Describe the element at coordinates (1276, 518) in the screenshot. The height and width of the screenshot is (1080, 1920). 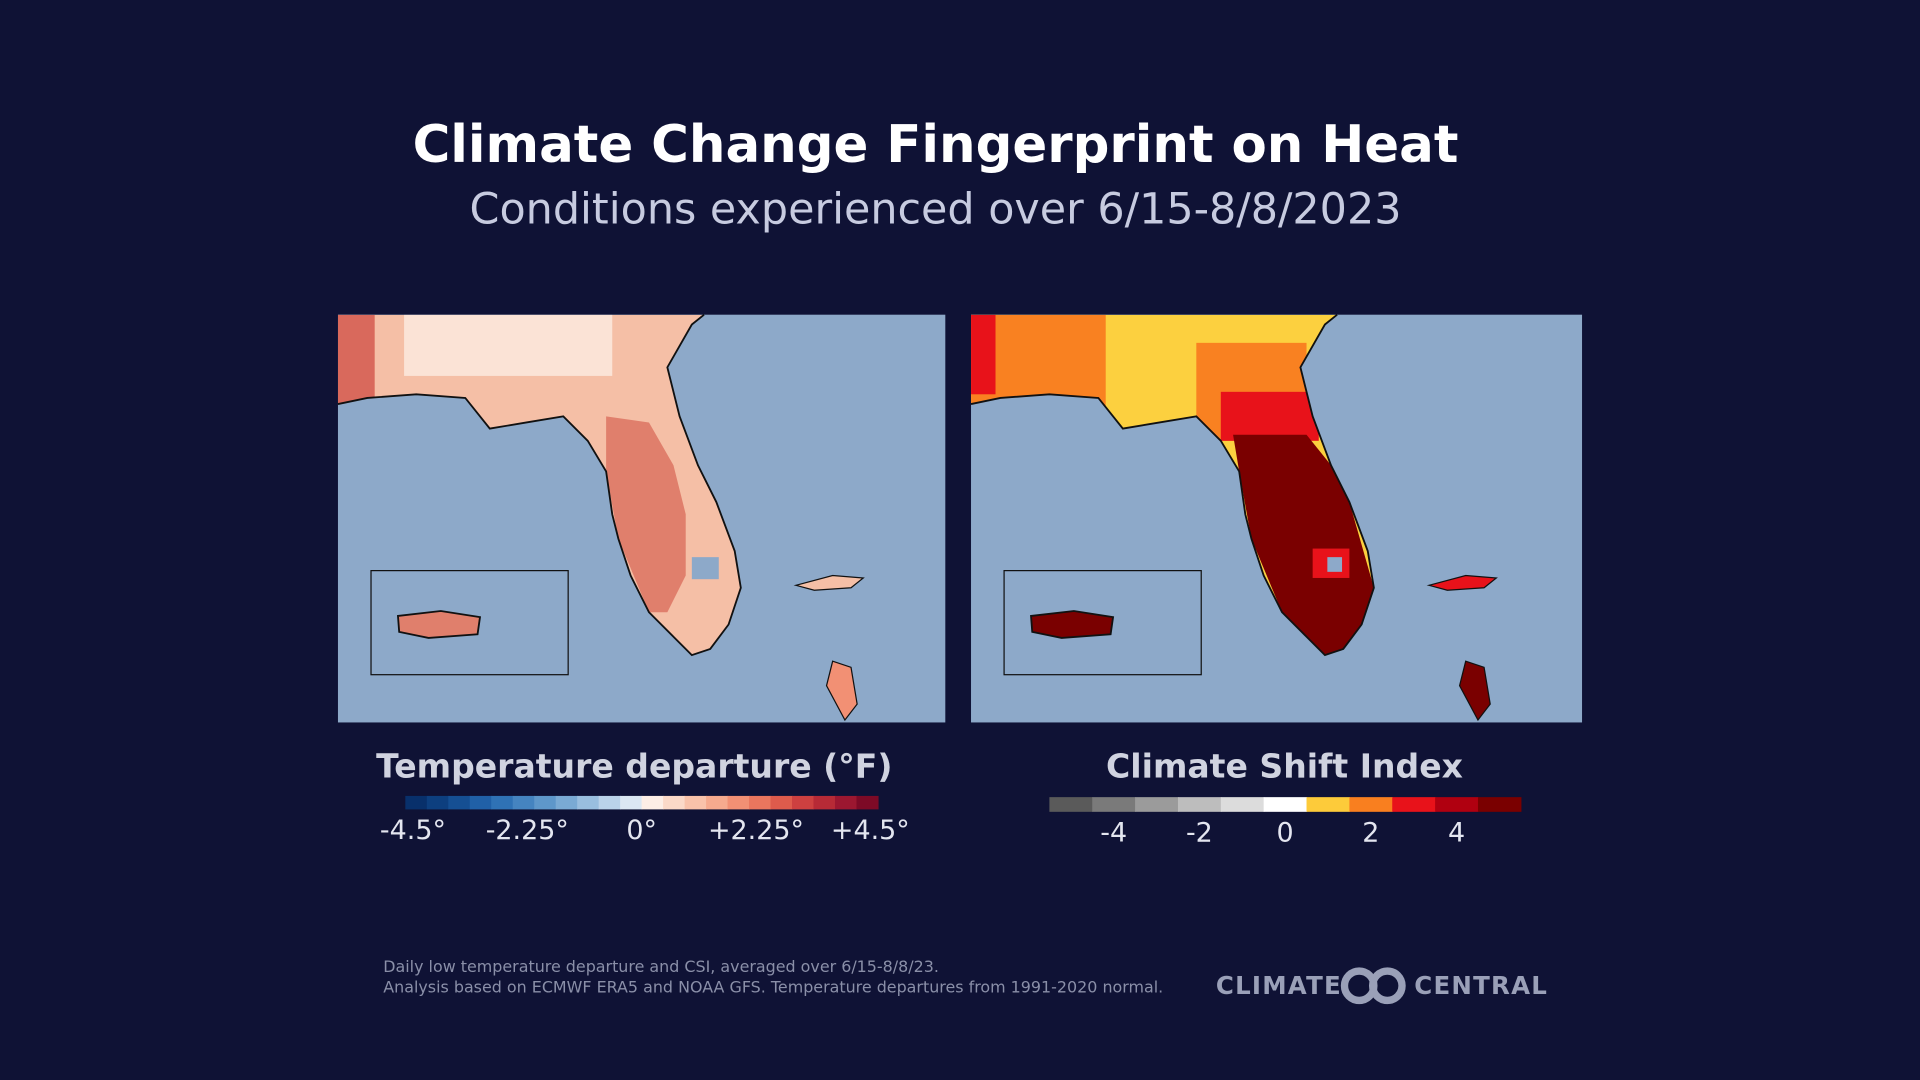
I see `csi-map` at that location.